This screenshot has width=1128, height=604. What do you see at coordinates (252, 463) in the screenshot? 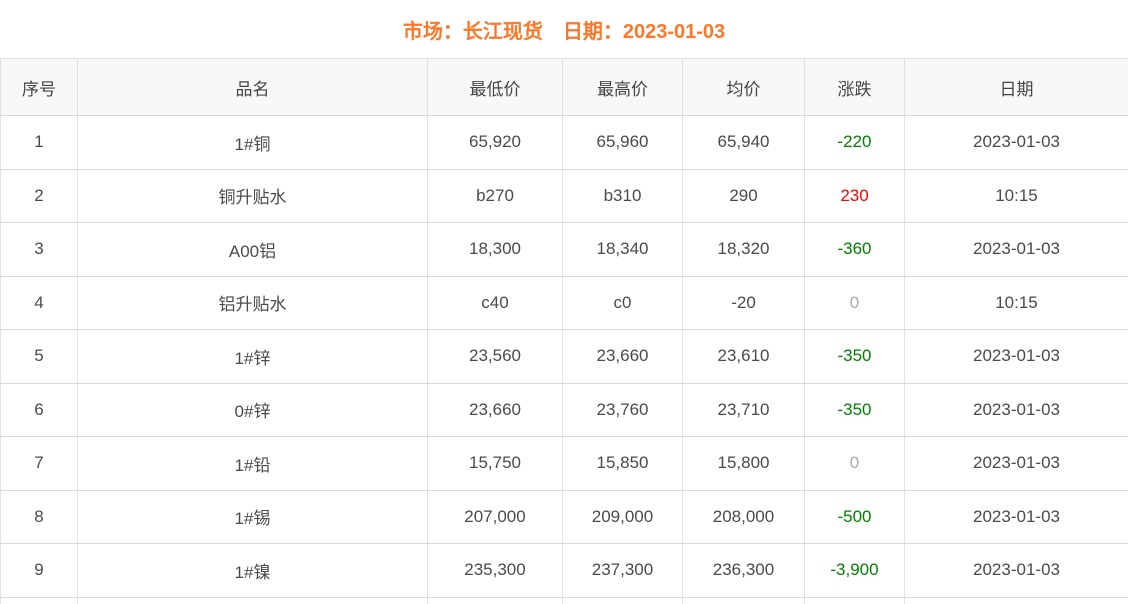
I see `name-cell: 1#铅` at bounding box center [252, 463].